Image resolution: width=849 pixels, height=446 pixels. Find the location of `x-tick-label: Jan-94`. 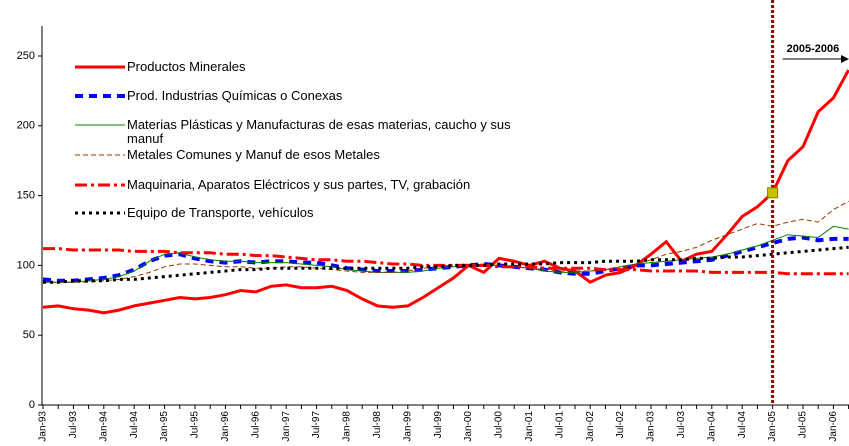

x-tick-label: Jan-94 is located at coordinates (103, 426).